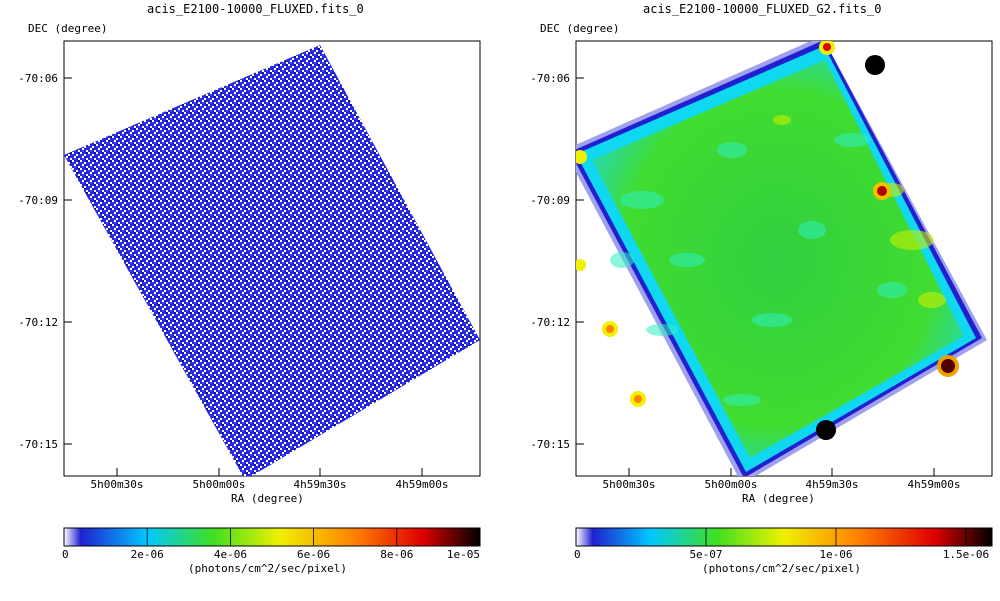  What do you see at coordinates (966, 554) in the screenshot?
I see `colorbar-tick-label: 1.5e-06` at bounding box center [966, 554].